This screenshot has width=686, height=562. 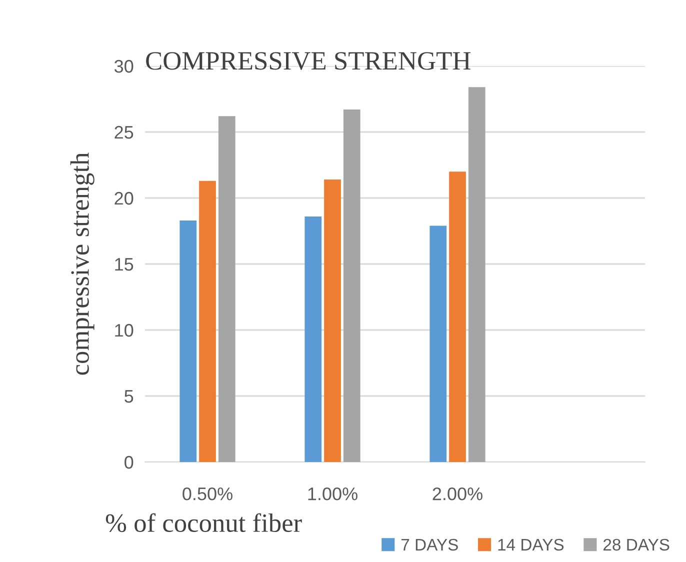 What do you see at coordinates (637, 544) in the screenshot?
I see `legend-label: 28 DAYS` at bounding box center [637, 544].